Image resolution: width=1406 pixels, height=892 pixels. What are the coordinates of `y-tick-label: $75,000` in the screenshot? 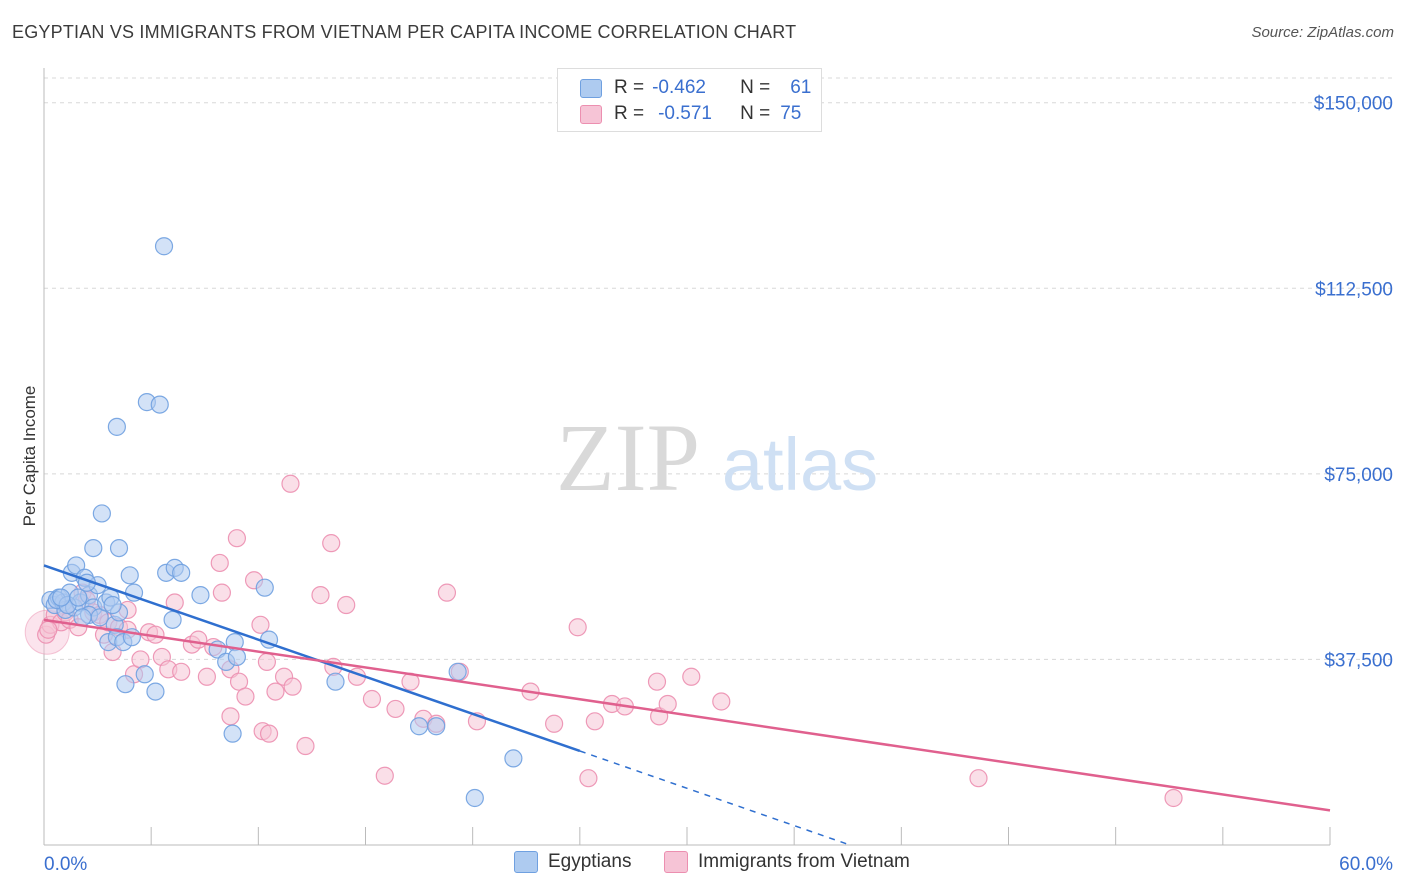 It's located at (1358, 475).